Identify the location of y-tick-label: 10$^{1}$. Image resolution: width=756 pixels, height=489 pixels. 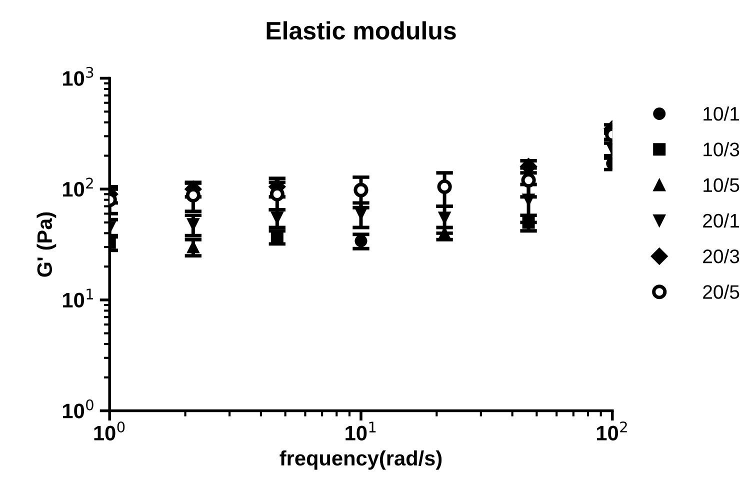
(78, 298).